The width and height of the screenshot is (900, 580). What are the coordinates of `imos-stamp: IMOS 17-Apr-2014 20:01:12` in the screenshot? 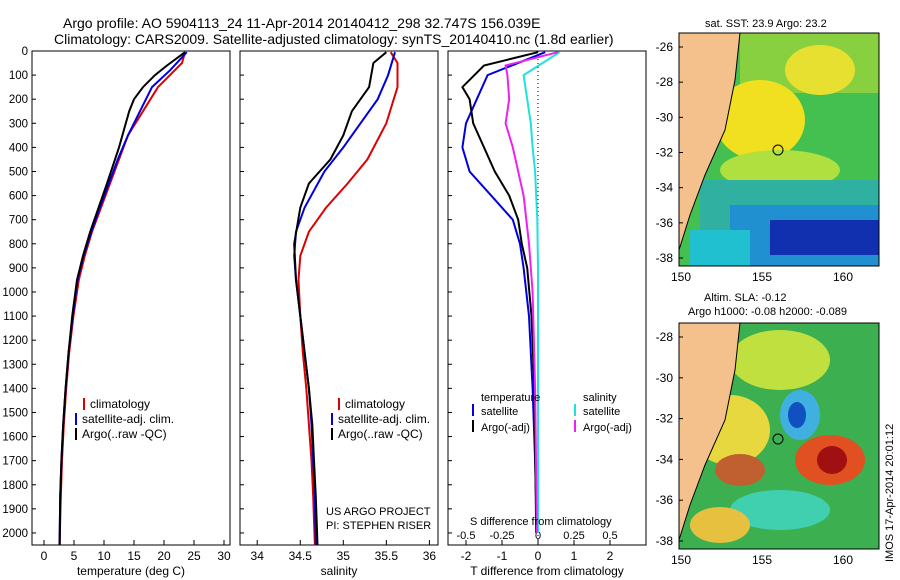 It's located at (890, 493).